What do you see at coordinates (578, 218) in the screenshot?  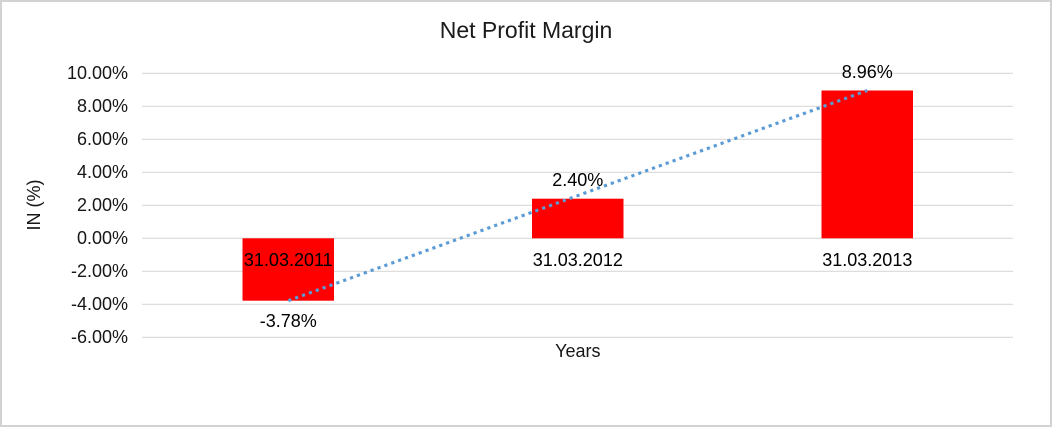 I see `bar-31-03-2012` at bounding box center [578, 218].